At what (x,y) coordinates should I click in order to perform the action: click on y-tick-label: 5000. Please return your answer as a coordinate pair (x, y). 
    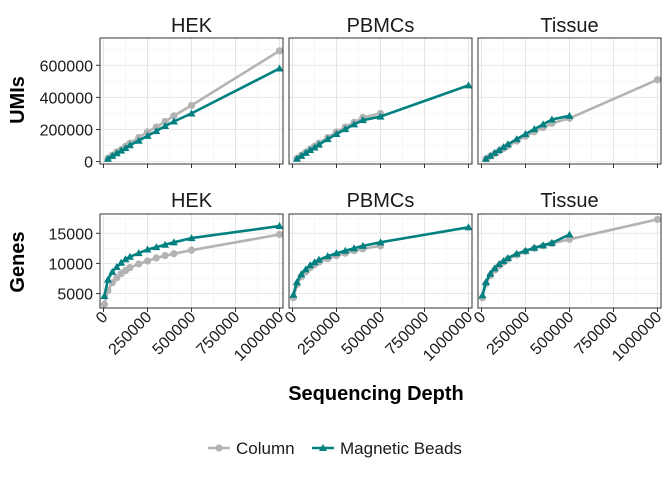
    Looking at the image, I should click on (75, 295).